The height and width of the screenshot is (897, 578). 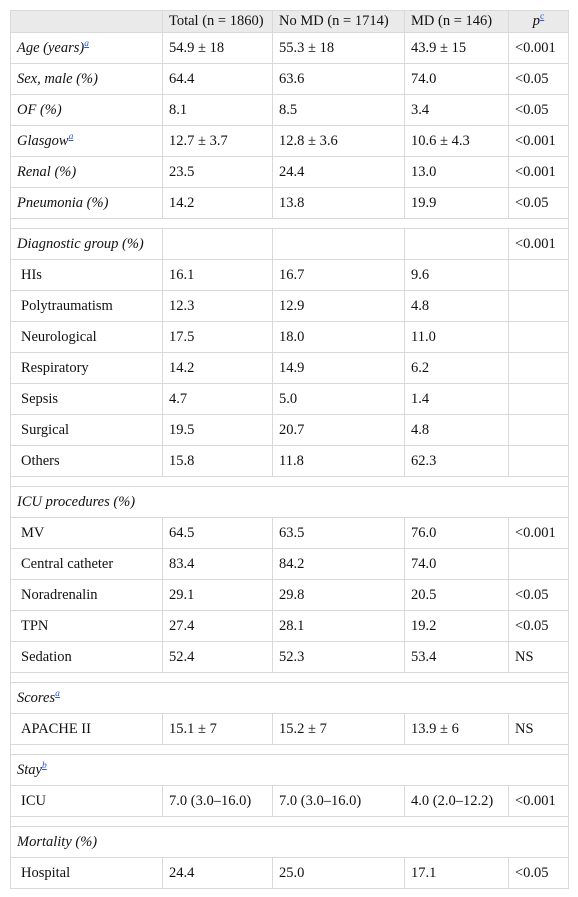 What do you see at coordinates (76, 501) in the screenshot?
I see `section-label-text: ICU procedures (%)` at bounding box center [76, 501].